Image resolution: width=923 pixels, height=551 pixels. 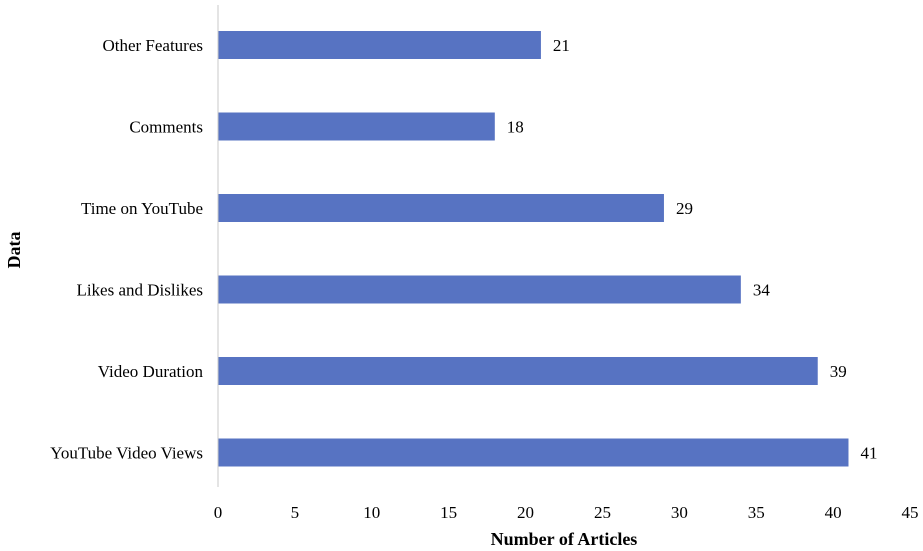 I want to click on x-tick-label-4: 20, so click(x=525, y=512).